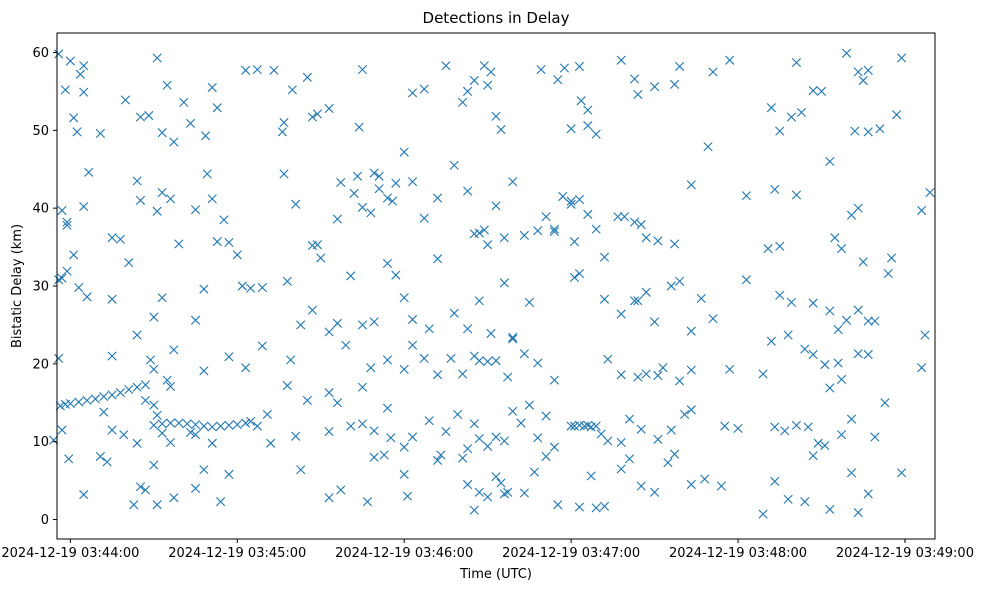  Describe the element at coordinates (40, 287) in the screenshot. I see `y-tick-label: 30` at that location.